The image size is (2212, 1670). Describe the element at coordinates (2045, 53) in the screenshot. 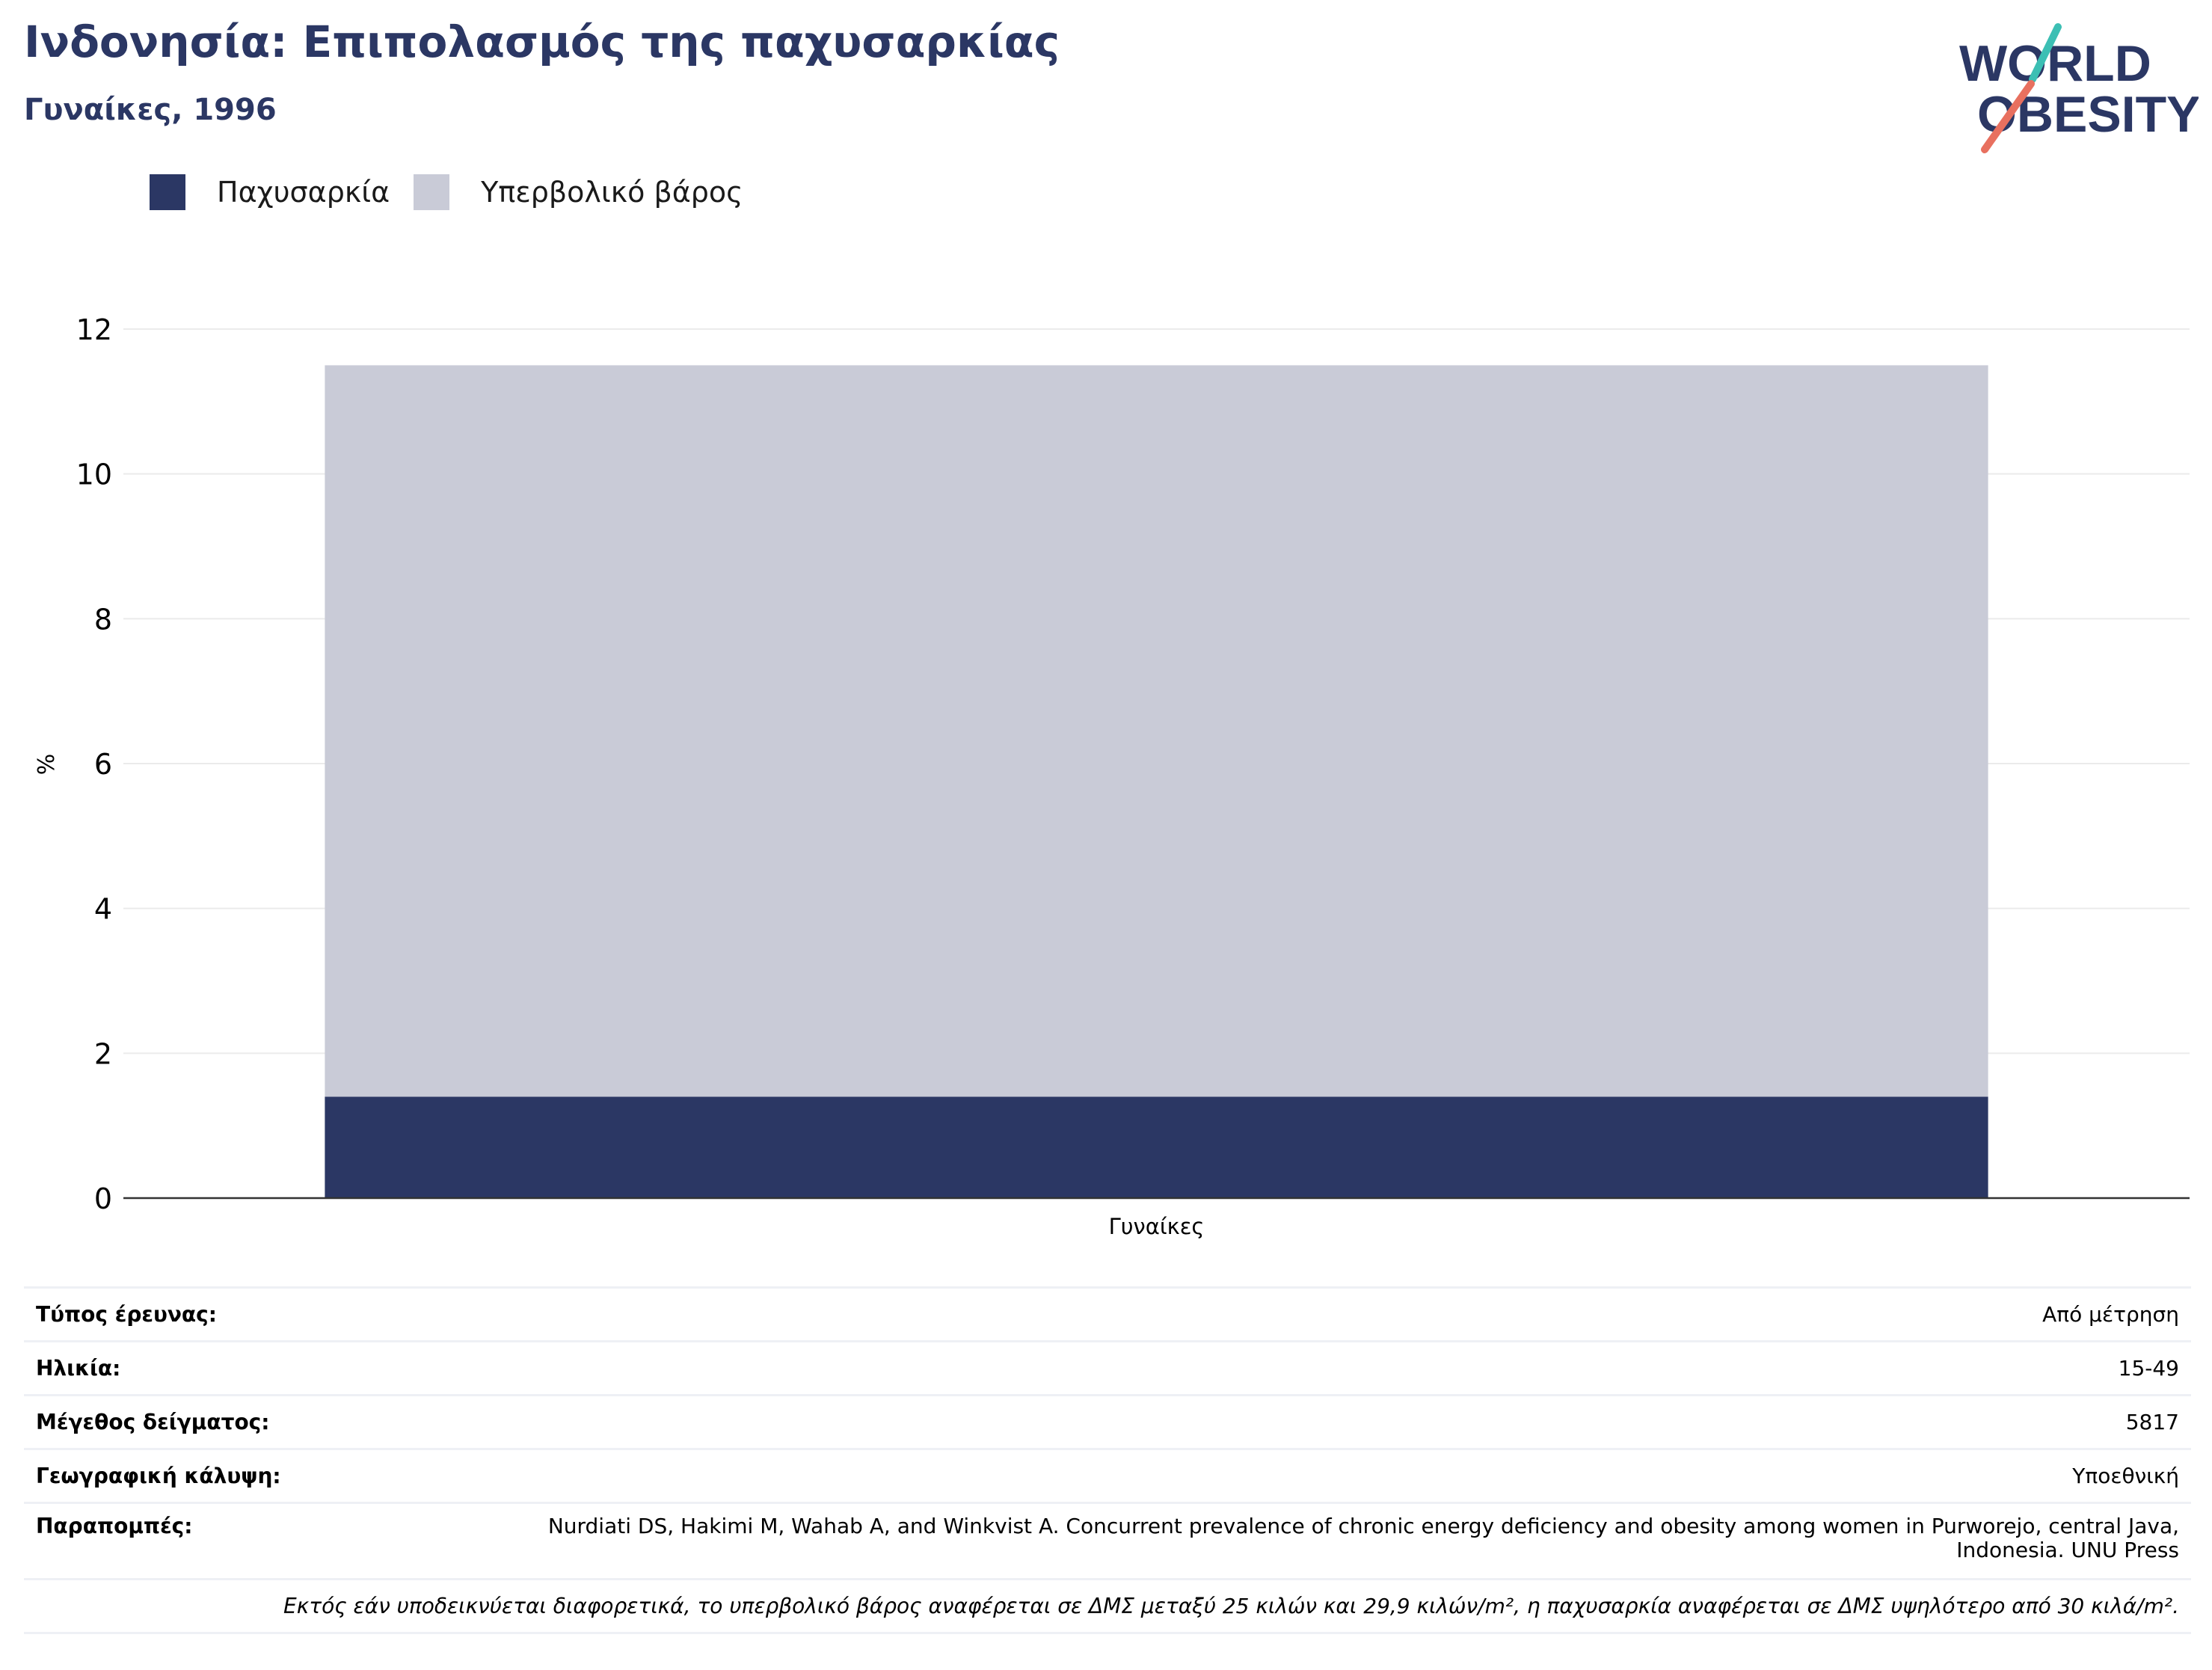

I see `logo-slash-teal` at that location.